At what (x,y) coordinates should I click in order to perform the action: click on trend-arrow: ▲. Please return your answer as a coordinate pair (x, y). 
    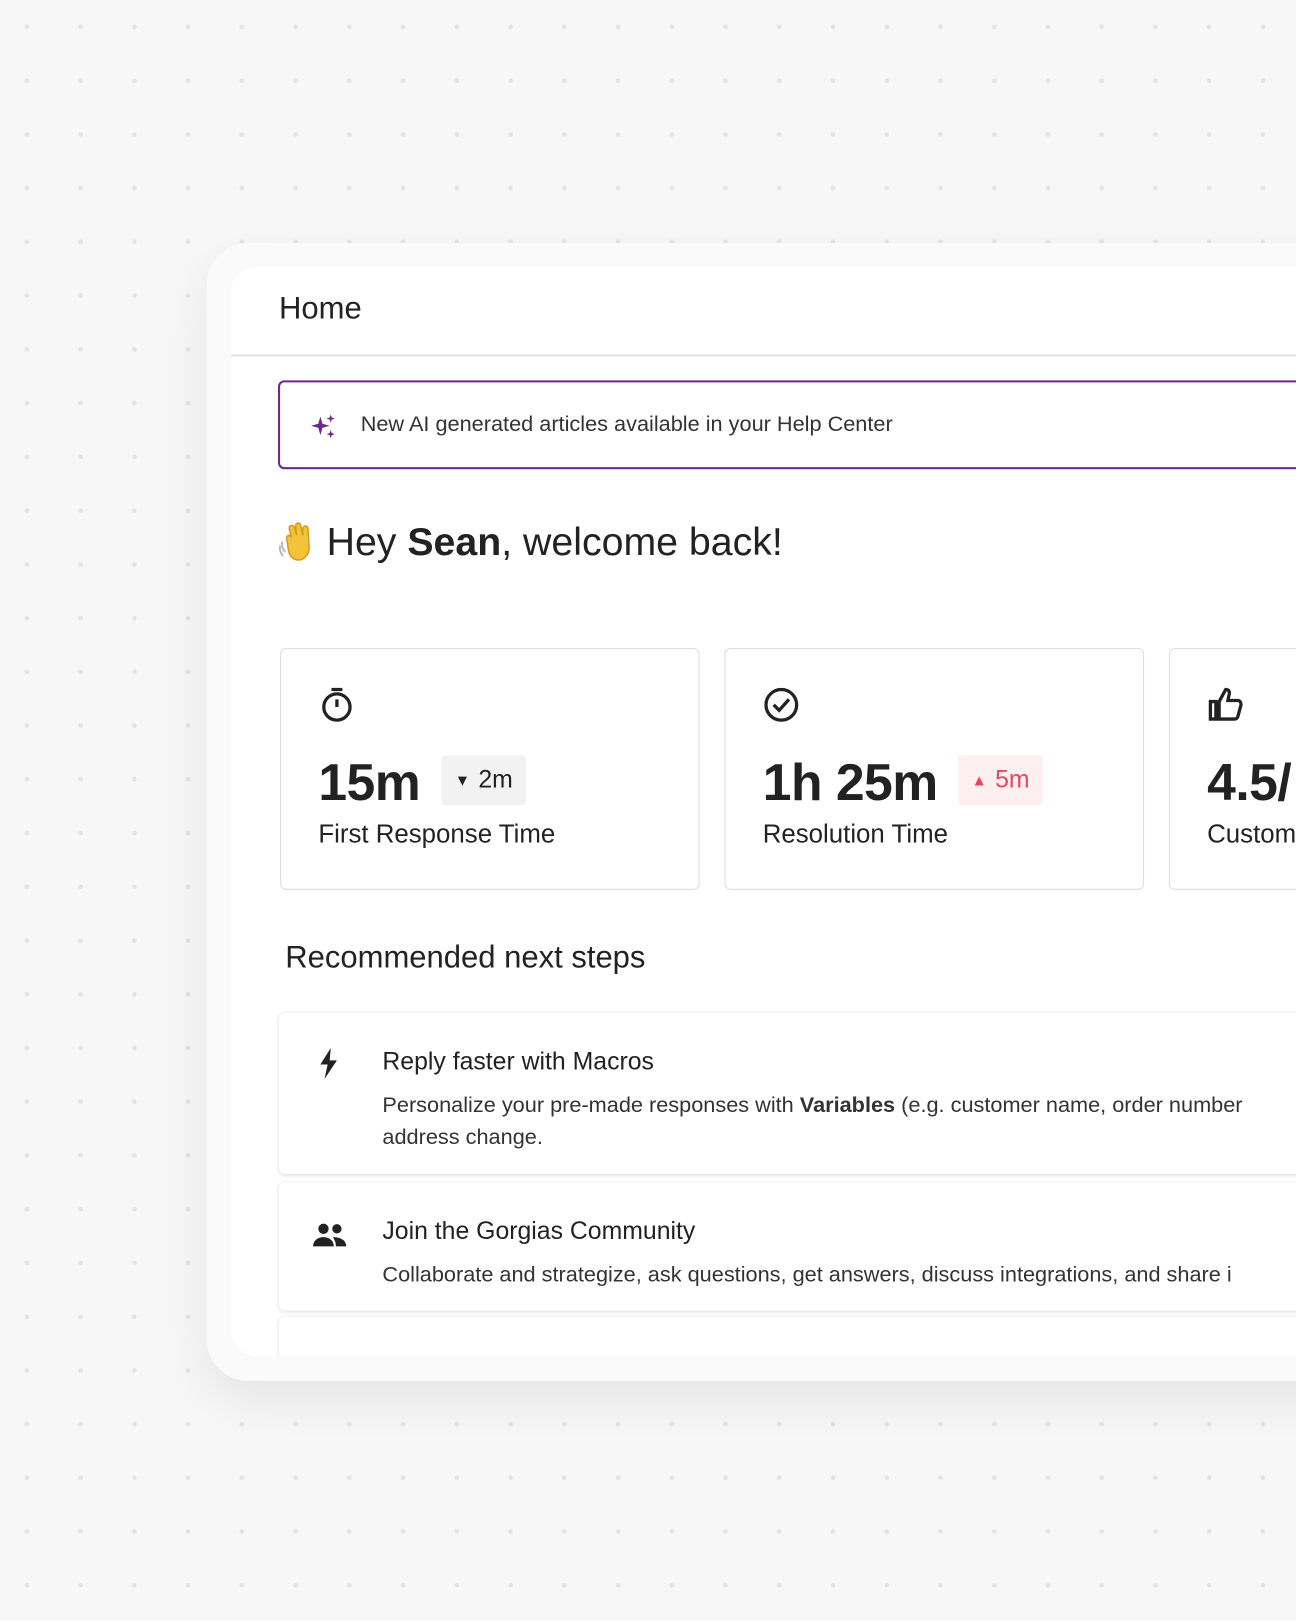
    Looking at the image, I should click on (979, 781).